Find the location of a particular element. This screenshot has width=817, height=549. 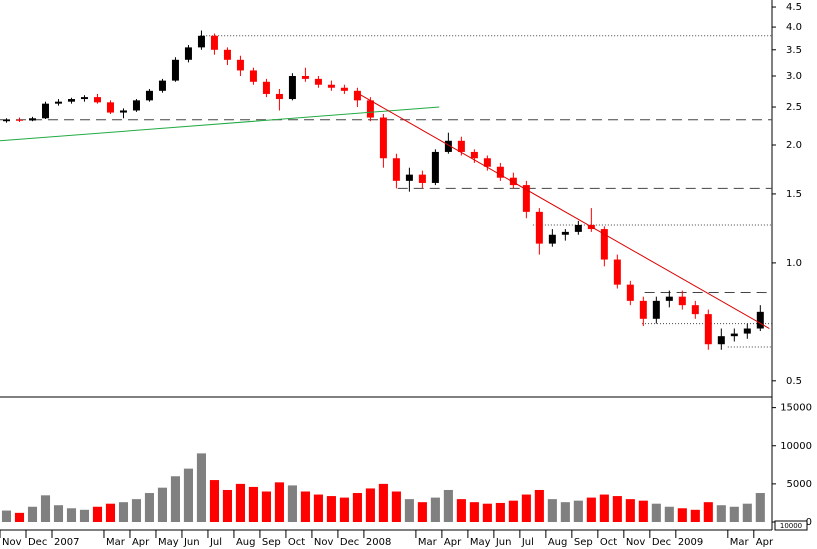

y-tick-label: 2.5 is located at coordinates (794, 107).